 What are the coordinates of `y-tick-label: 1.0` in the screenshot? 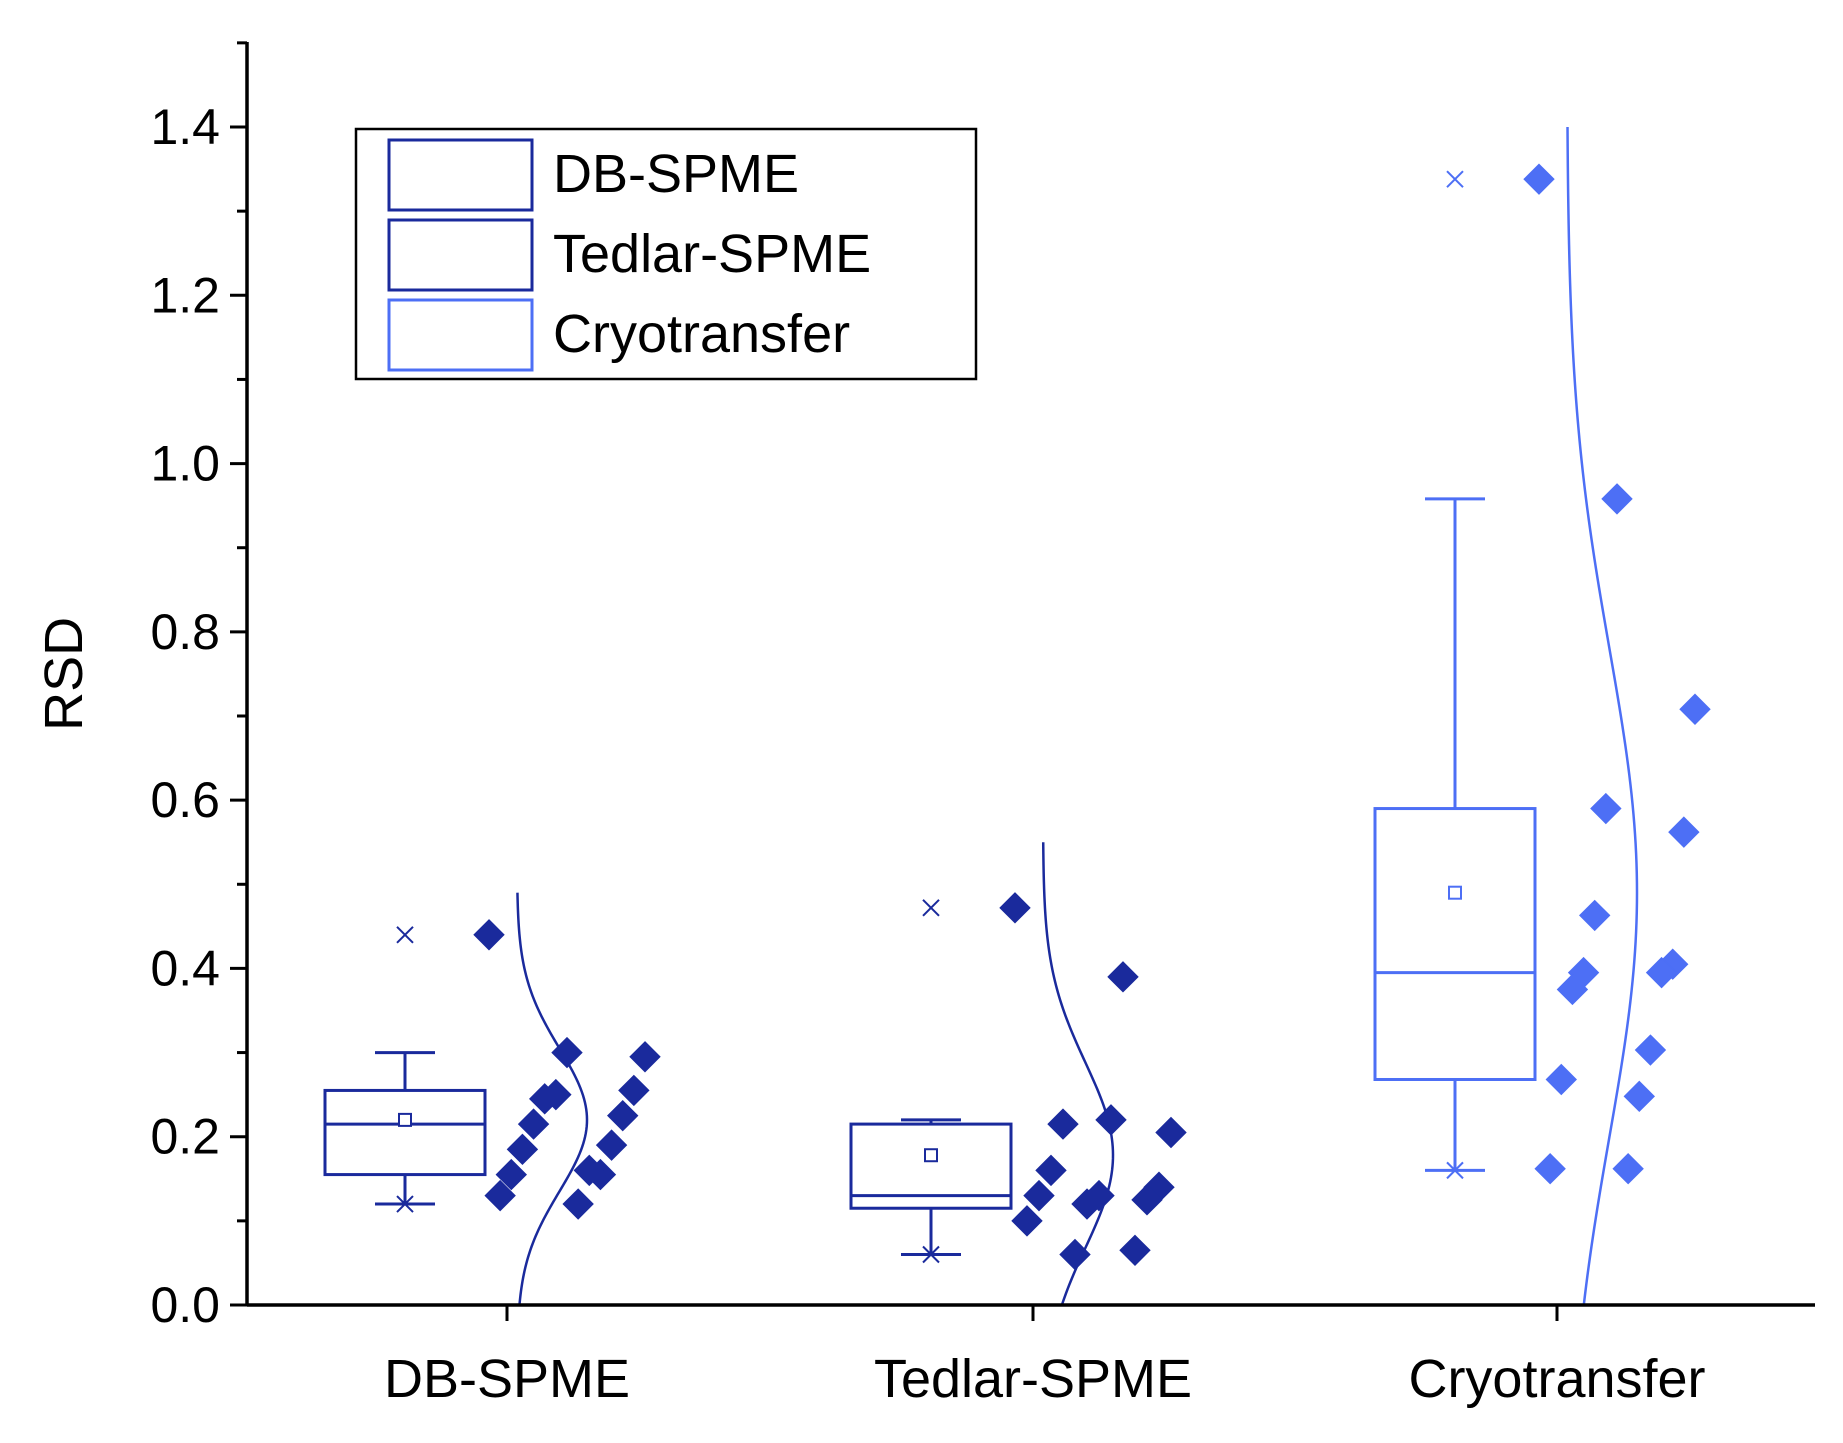 It's located at (185, 464).